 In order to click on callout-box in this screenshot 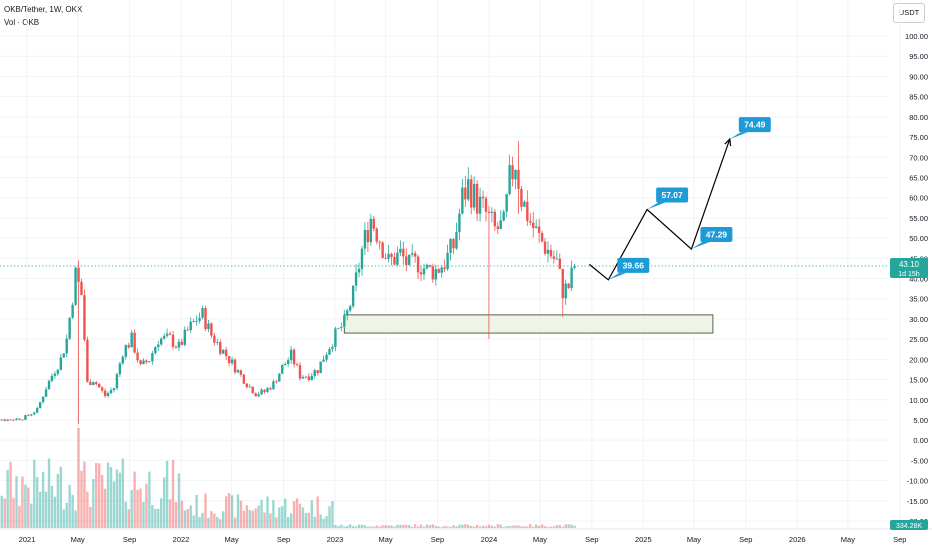, I will do `click(754, 125)`.